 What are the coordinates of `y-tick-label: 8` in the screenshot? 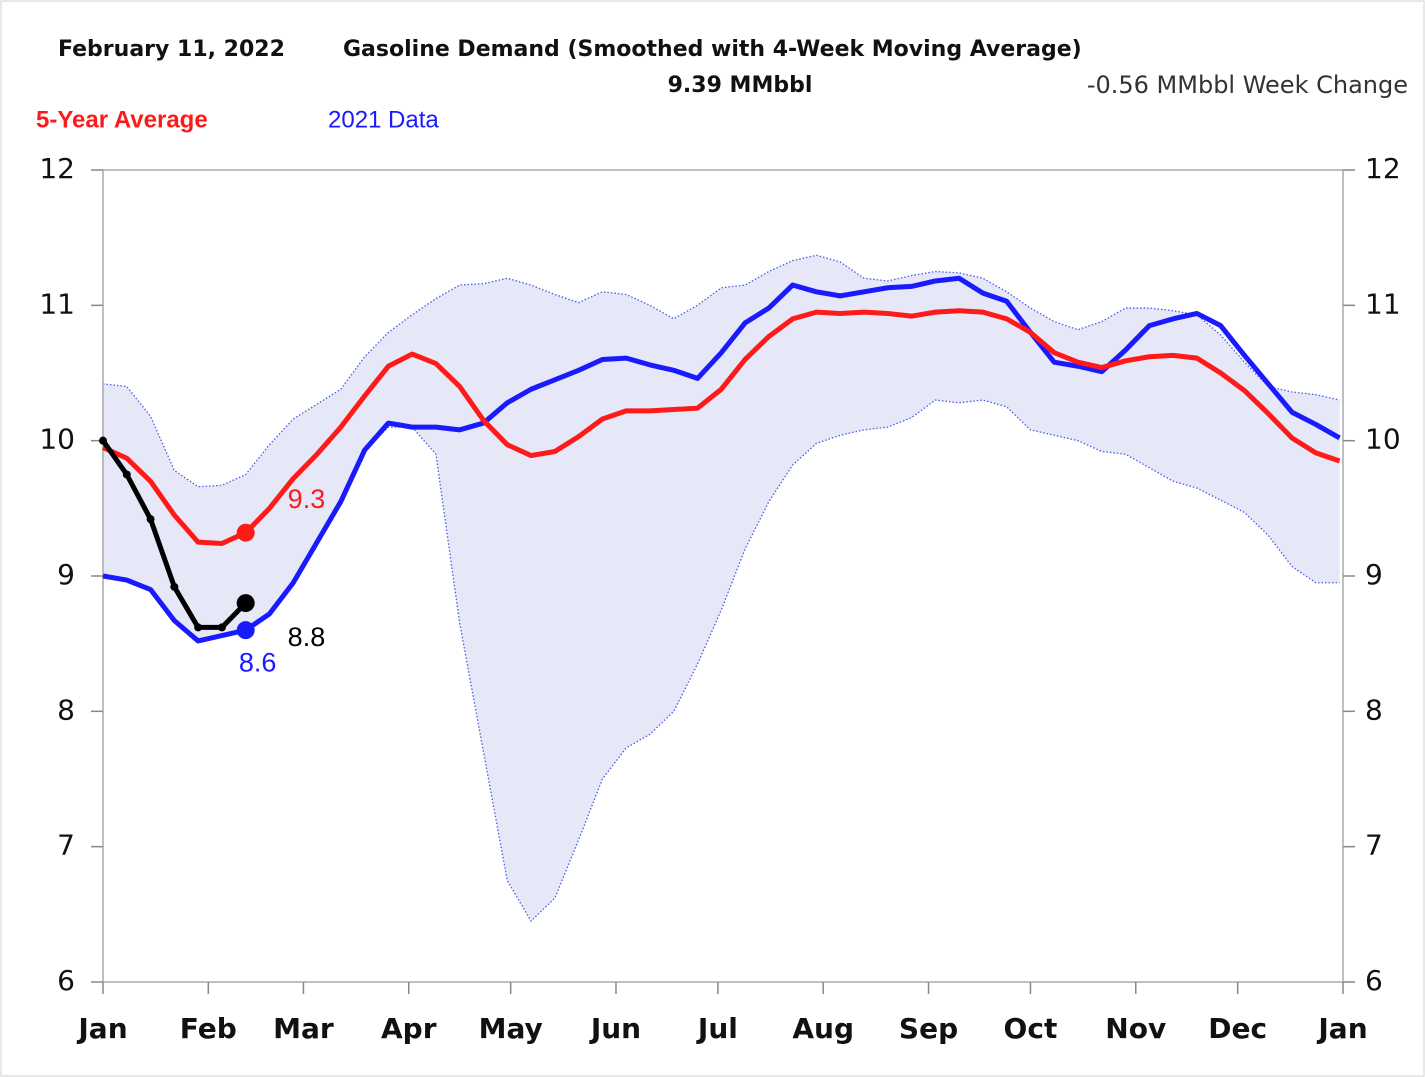 It's located at (66, 709).